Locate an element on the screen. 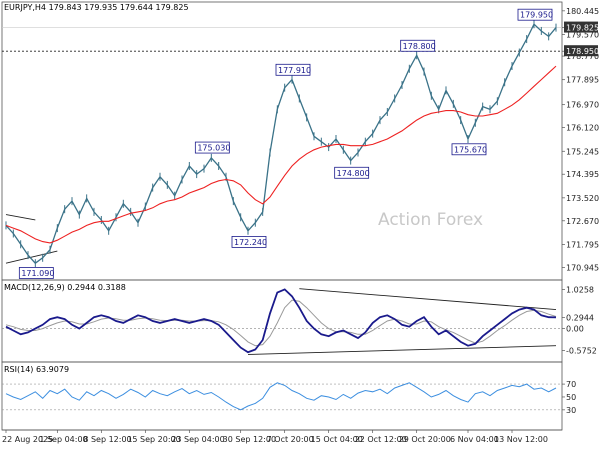 The width and height of the screenshot is (600, 452). level-tag-box is located at coordinates (581, 51).